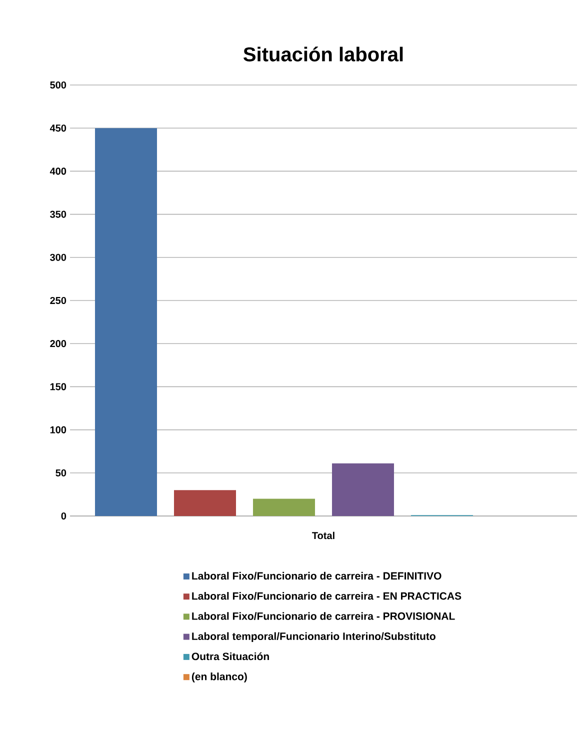 This screenshot has width=585, height=753. I want to click on legend-label: (en blanco), so click(219, 677).